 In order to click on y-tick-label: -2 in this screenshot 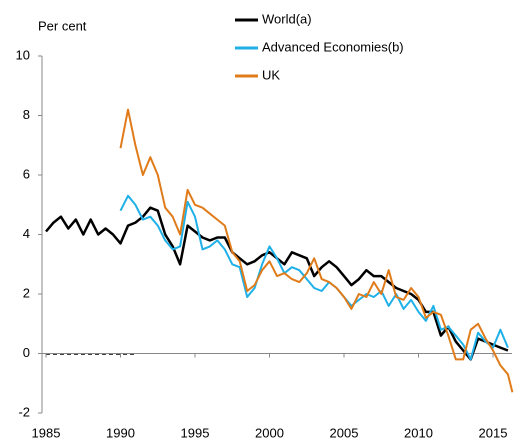, I will do `click(24, 411)`.